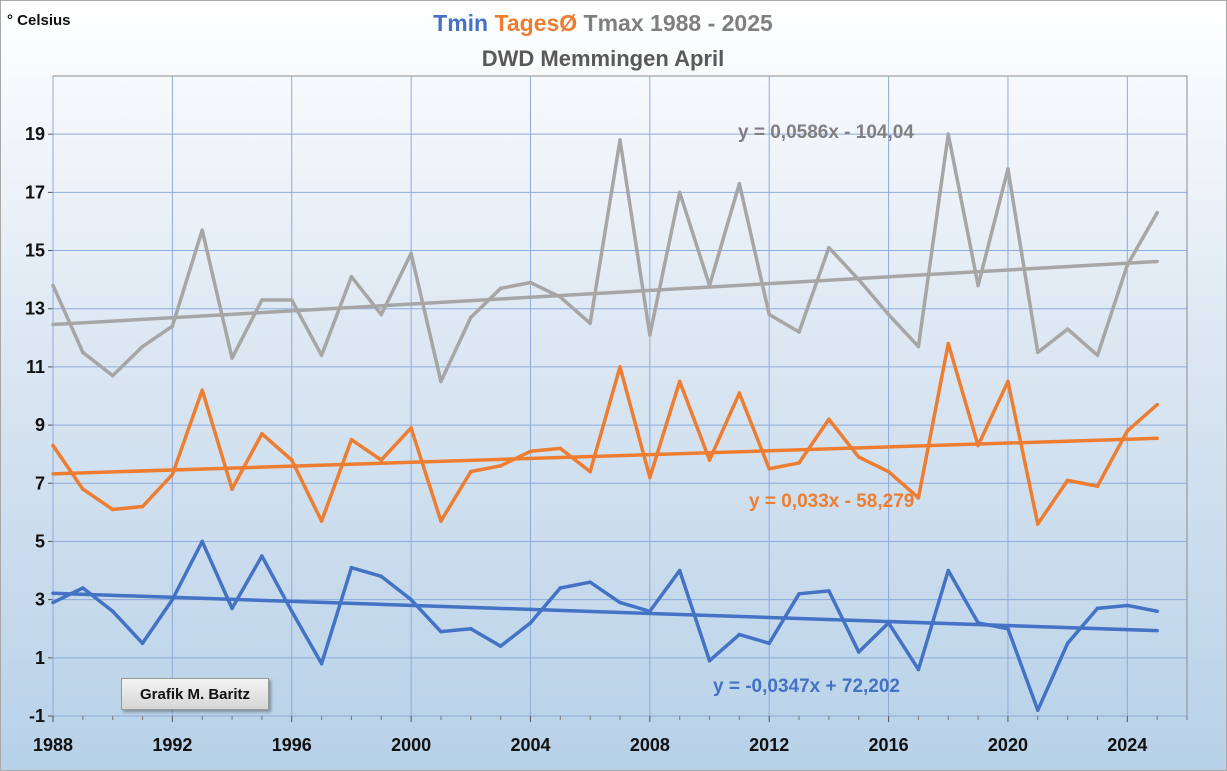 Image resolution: width=1227 pixels, height=771 pixels. What do you see at coordinates (172, 745) in the screenshot?
I see `x-tick-label: 1992` at bounding box center [172, 745].